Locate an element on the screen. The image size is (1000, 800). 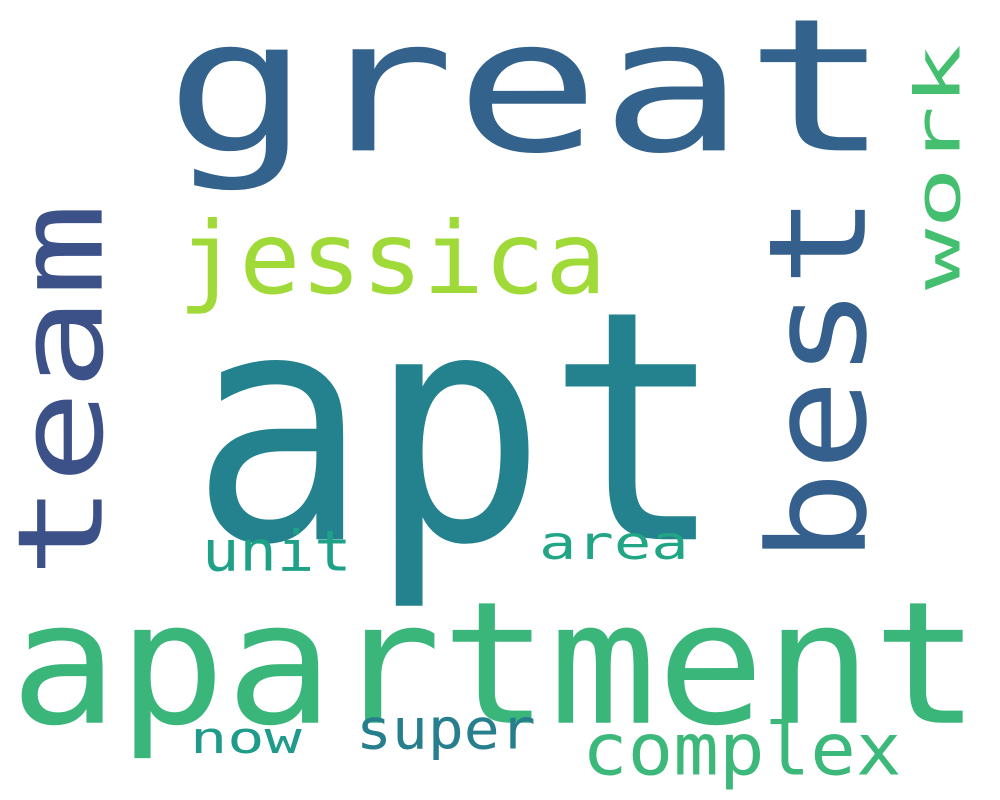
word-area: area is located at coordinates (614, 543).